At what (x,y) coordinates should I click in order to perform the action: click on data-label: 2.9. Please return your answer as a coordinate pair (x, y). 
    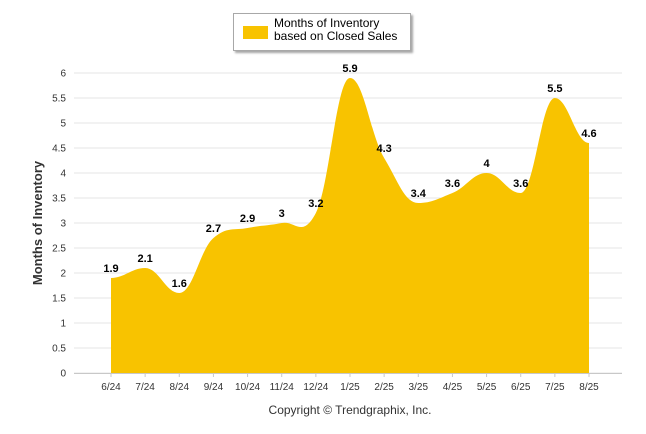
    Looking at the image, I should click on (247, 219).